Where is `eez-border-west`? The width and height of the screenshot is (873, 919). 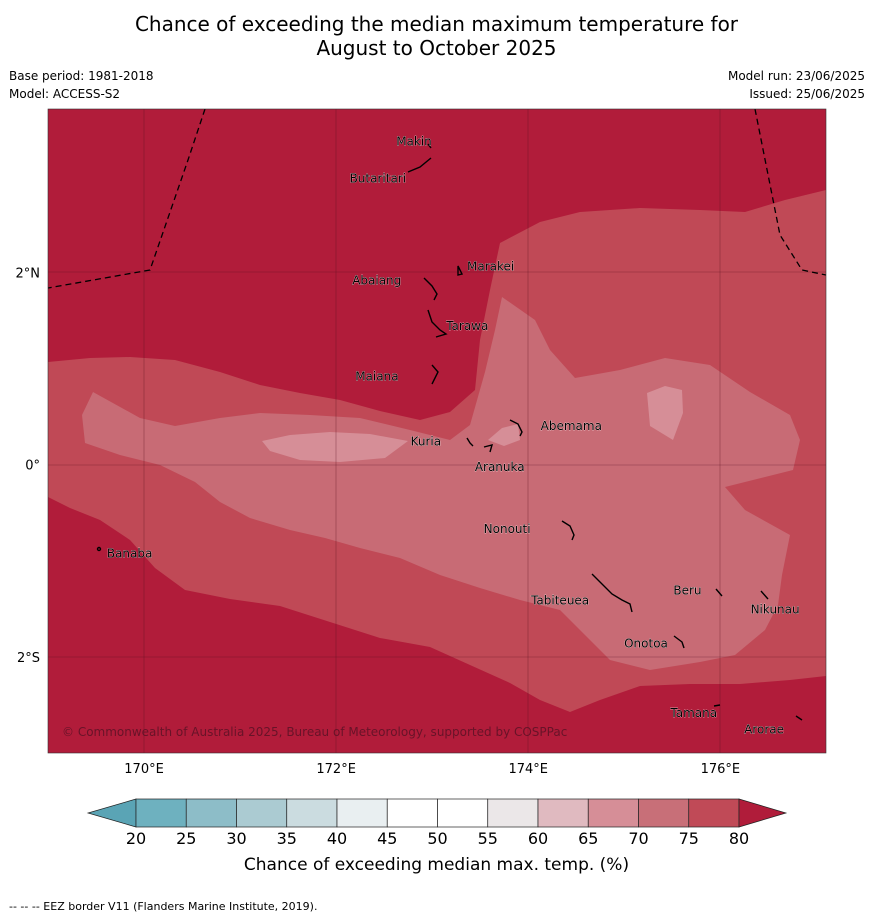 eez-border-west is located at coordinates (127, 199).